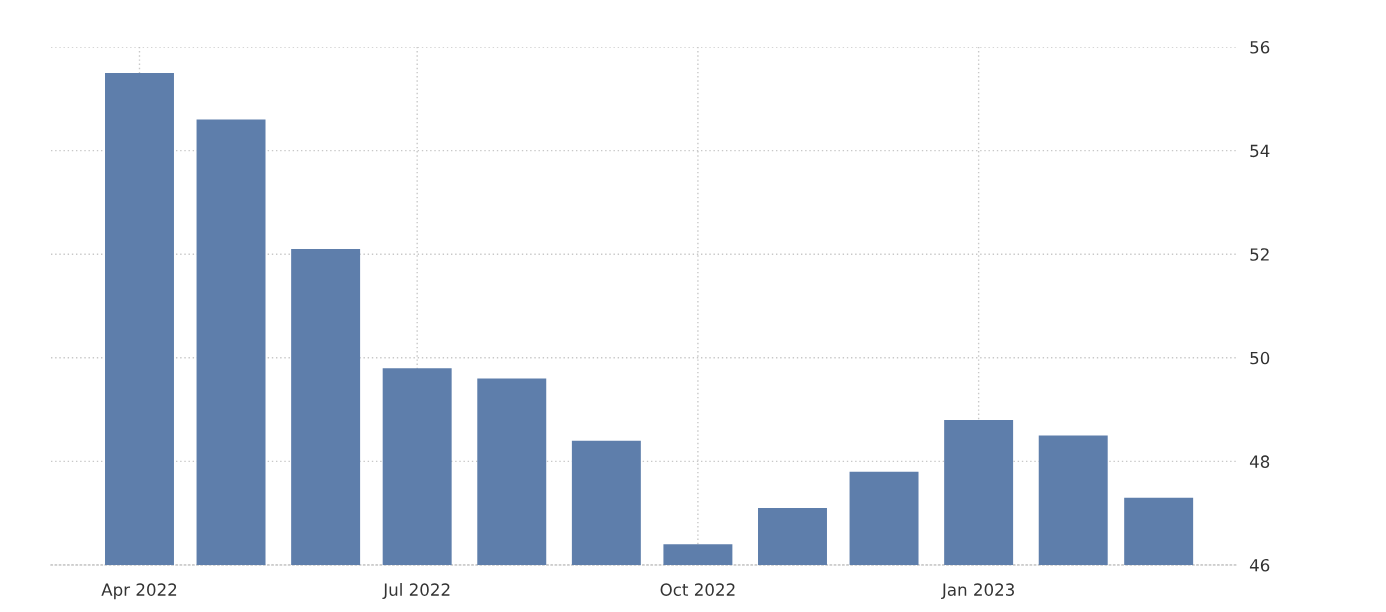  I want to click on y-tick-label: 52, so click(1259, 254).